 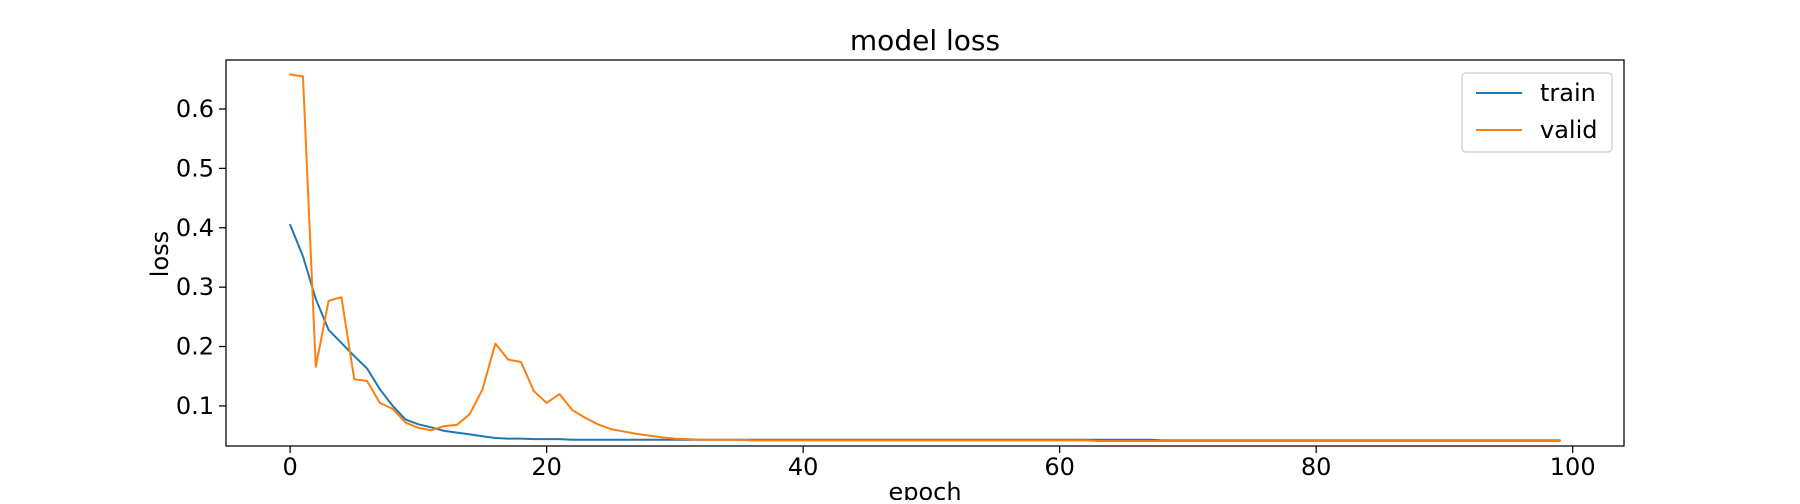 What do you see at coordinates (195, 109) in the screenshot?
I see `y-tick-label: 0.6` at bounding box center [195, 109].